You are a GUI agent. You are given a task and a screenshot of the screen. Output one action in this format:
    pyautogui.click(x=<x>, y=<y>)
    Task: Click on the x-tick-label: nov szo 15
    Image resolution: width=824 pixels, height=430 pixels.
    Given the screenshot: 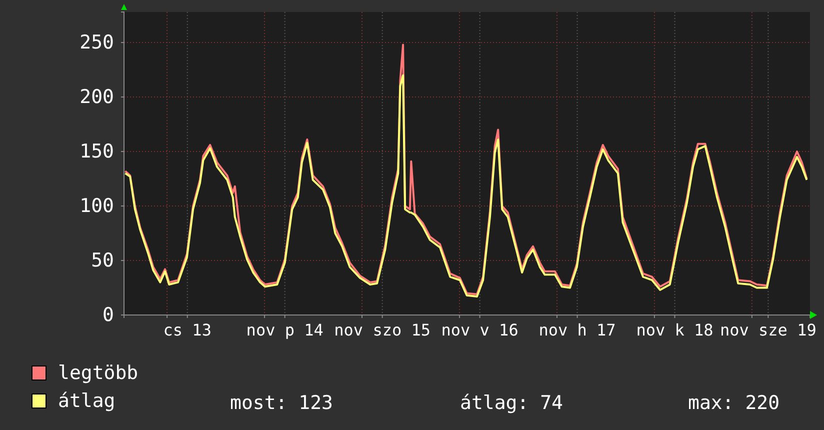 What is the action you would take?
    pyautogui.click(x=382, y=330)
    